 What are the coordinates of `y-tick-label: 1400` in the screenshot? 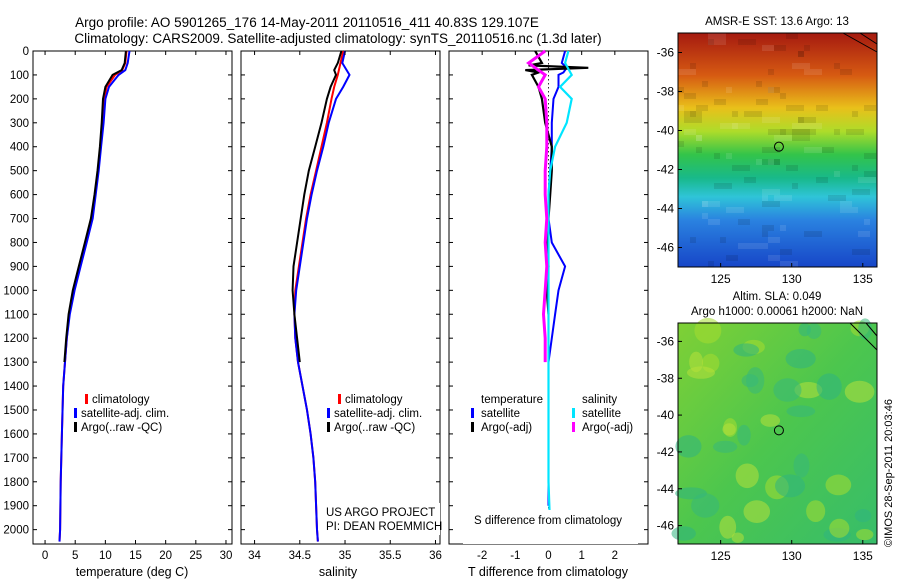 It's located at (16, 387).